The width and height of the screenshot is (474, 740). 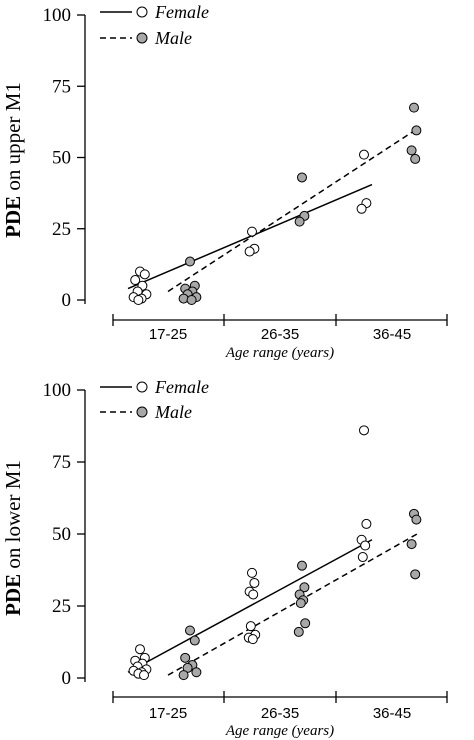 I want to click on y-axis-label: PDE on upper M1, so click(x=13, y=160).